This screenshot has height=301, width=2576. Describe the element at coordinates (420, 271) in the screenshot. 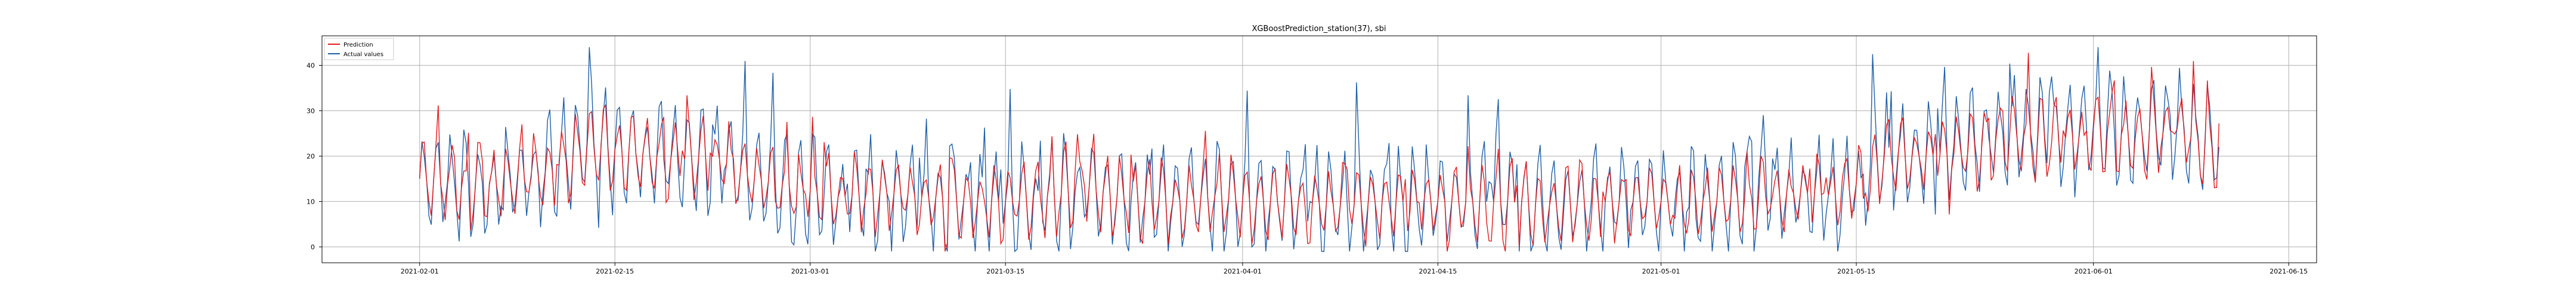

I see `x-tick-label: 2021-02-01` at that location.